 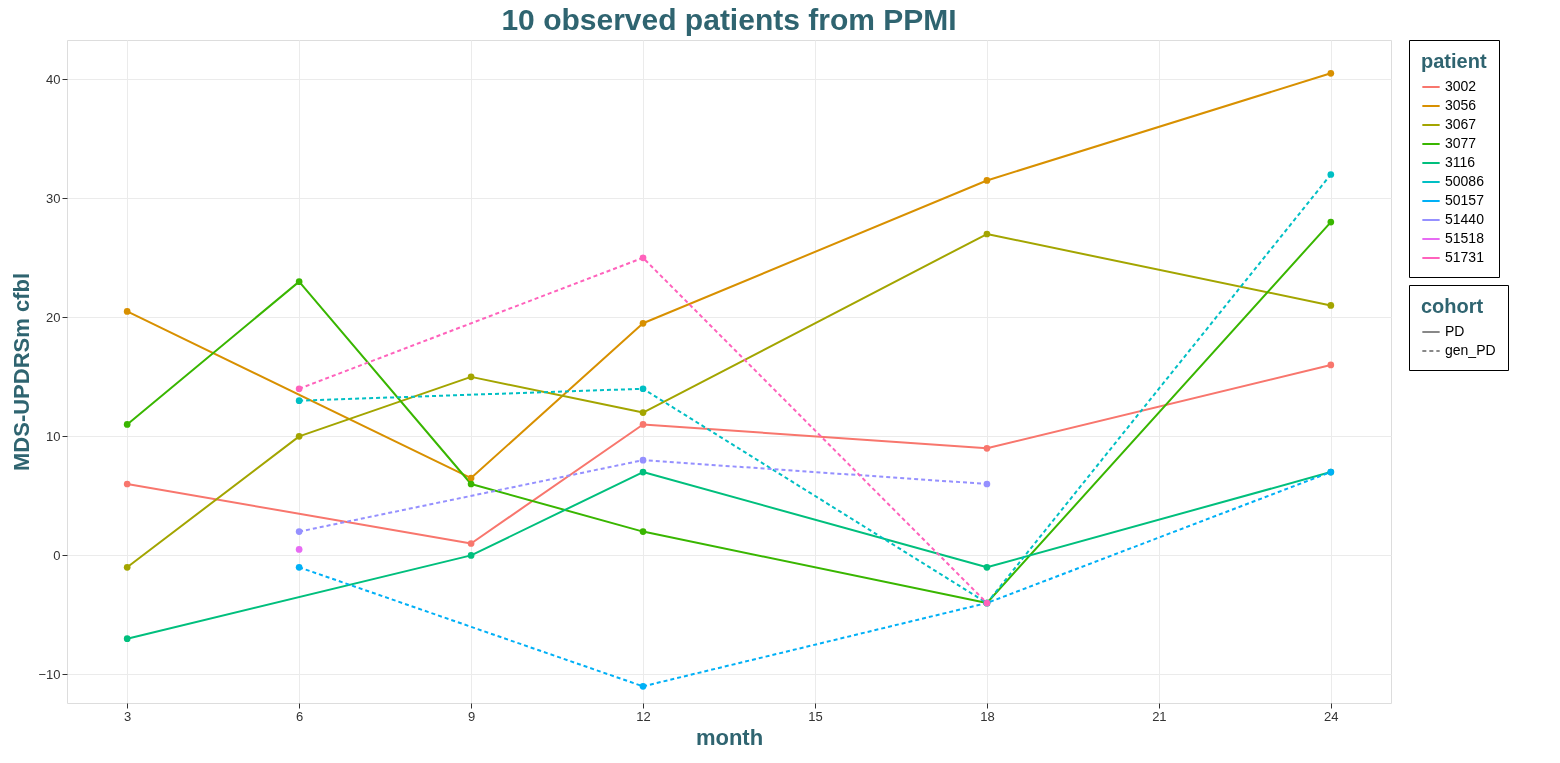 I want to click on y-tick-label: 20, so click(x=53, y=317).